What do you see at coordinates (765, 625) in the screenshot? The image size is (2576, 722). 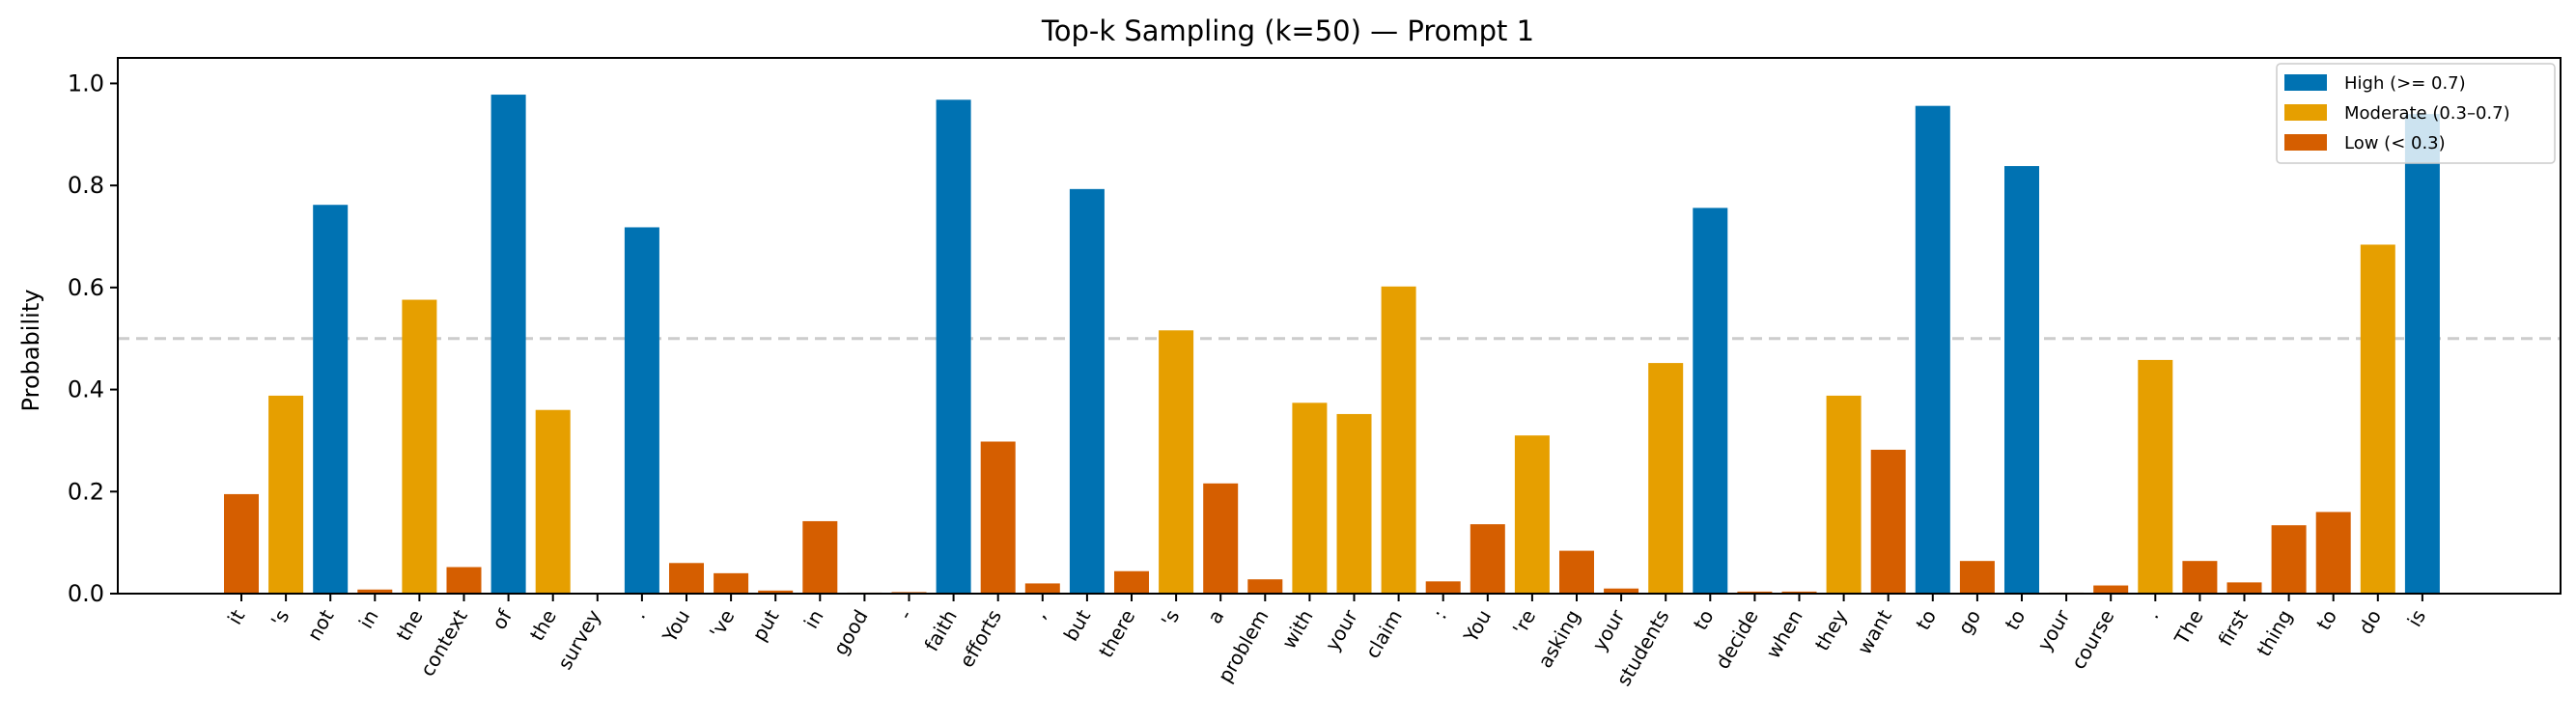 I see `x-tick-label-12: put` at bounding box center [765, 625].